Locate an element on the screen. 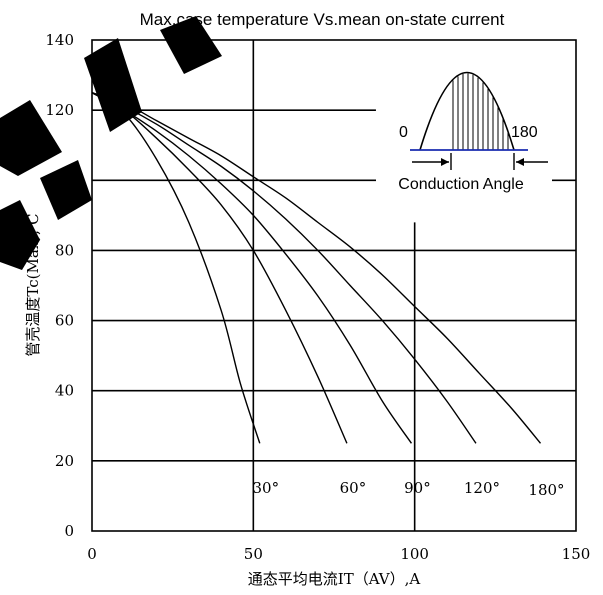 Image resolution: width=603 pixels, height=595 pixels. watermark-letter-n is located at coordinates (191, 45).